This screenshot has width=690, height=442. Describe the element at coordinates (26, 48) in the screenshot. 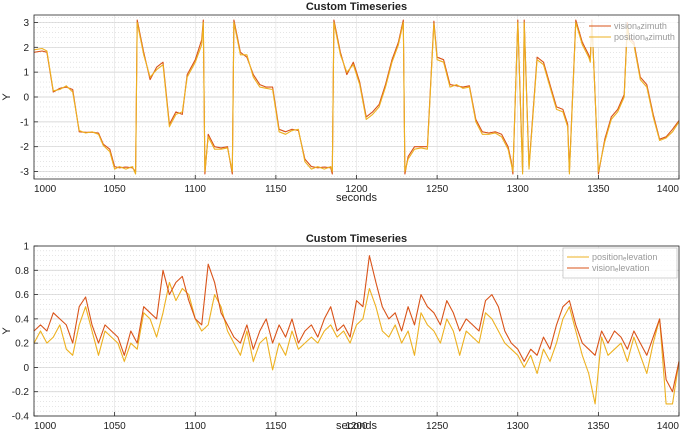

I see `y-tick-label: 2` at that location.